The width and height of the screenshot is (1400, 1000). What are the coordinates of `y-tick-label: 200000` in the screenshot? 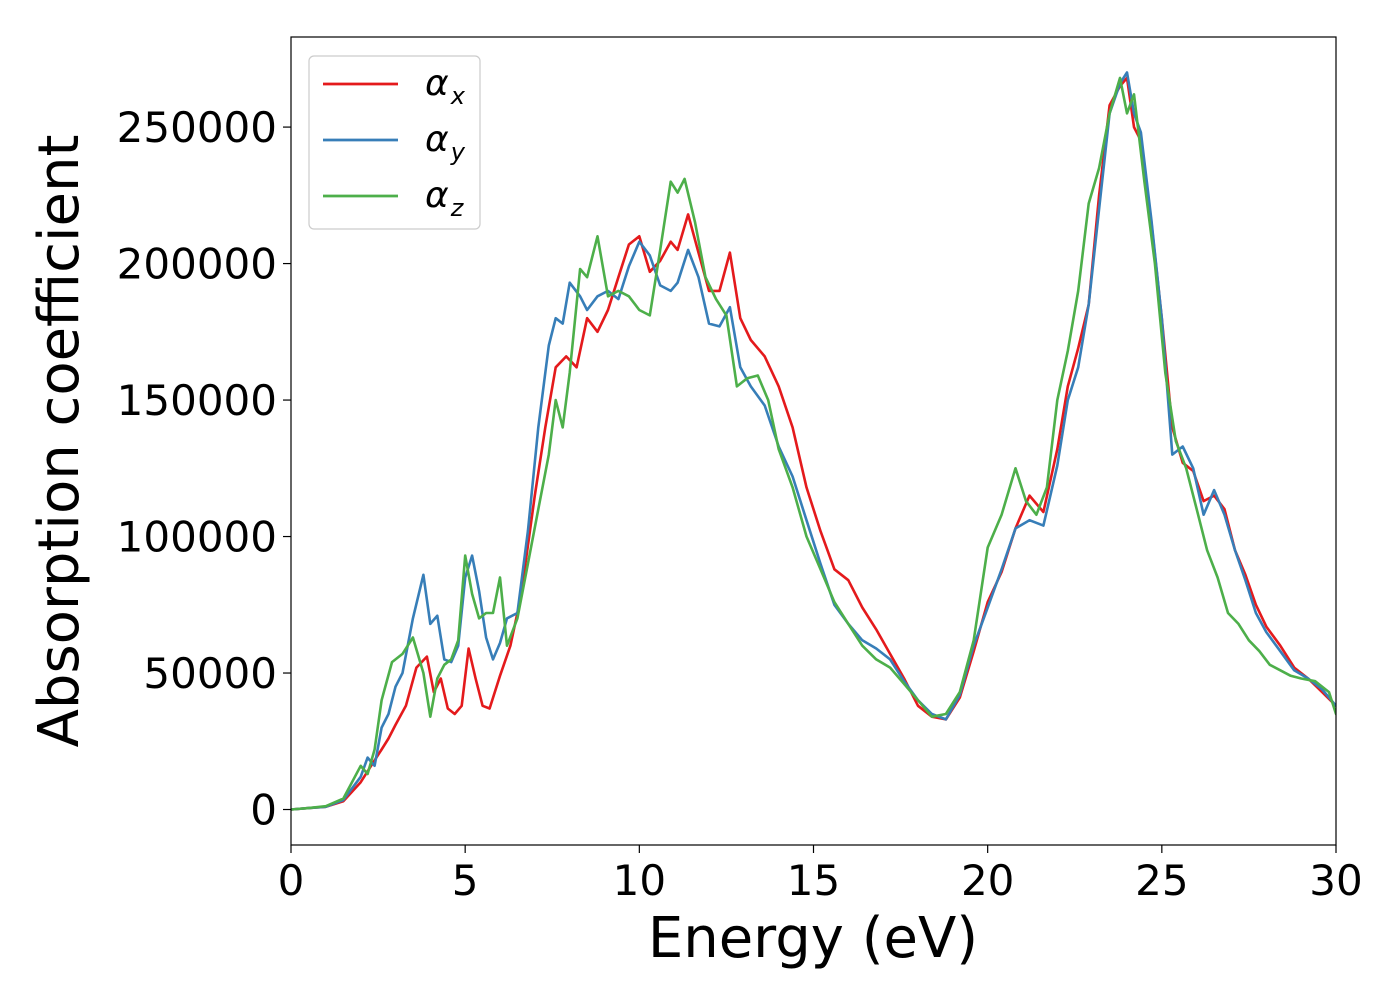 It's located at (197, 264).